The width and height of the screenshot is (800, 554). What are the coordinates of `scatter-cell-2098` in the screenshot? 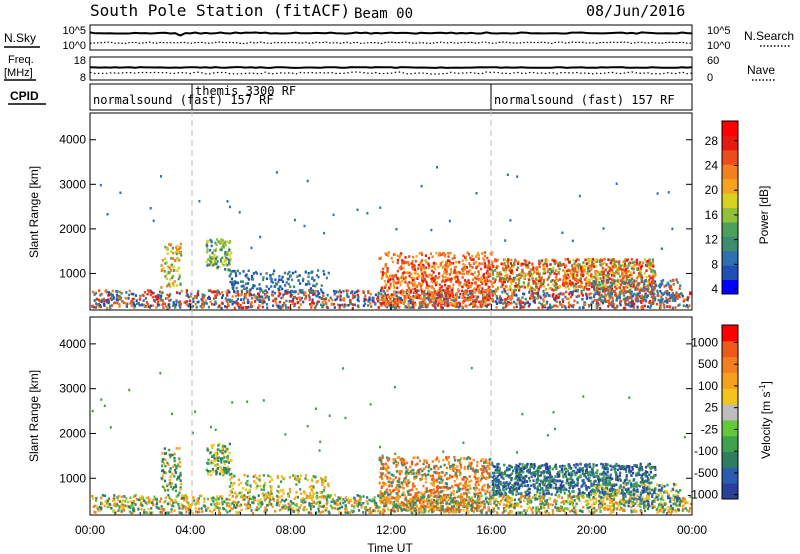 It's located at (593, 282).